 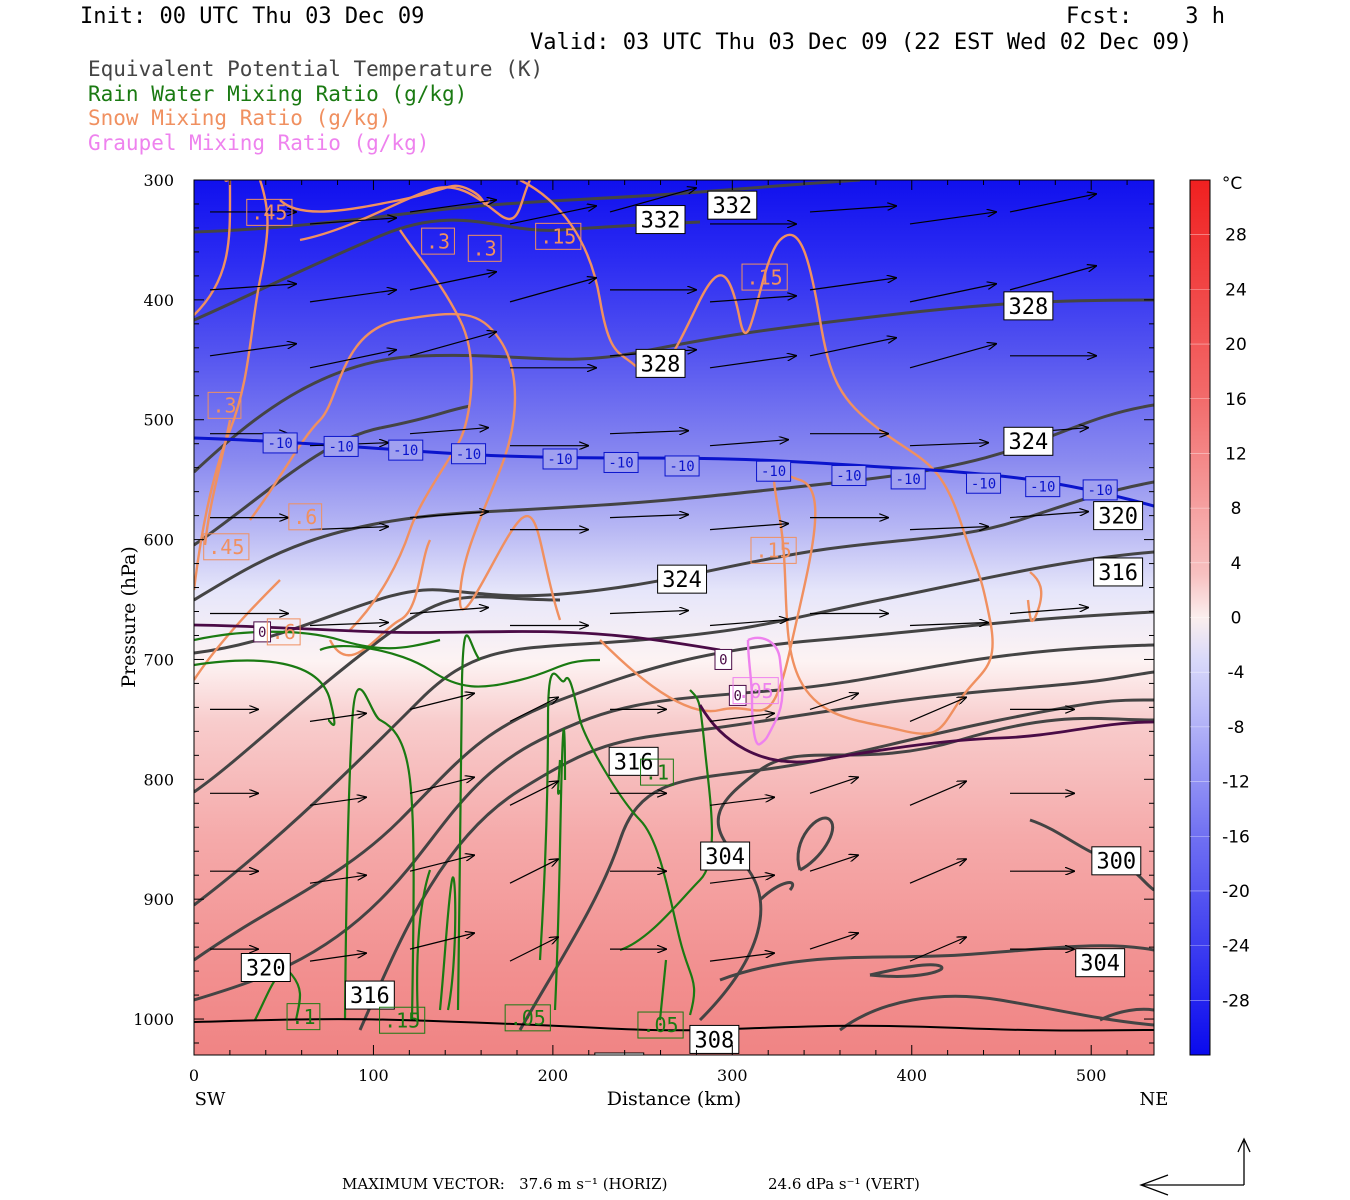 I want to click on y-tick-label: 500, so click(x=158, y=420).